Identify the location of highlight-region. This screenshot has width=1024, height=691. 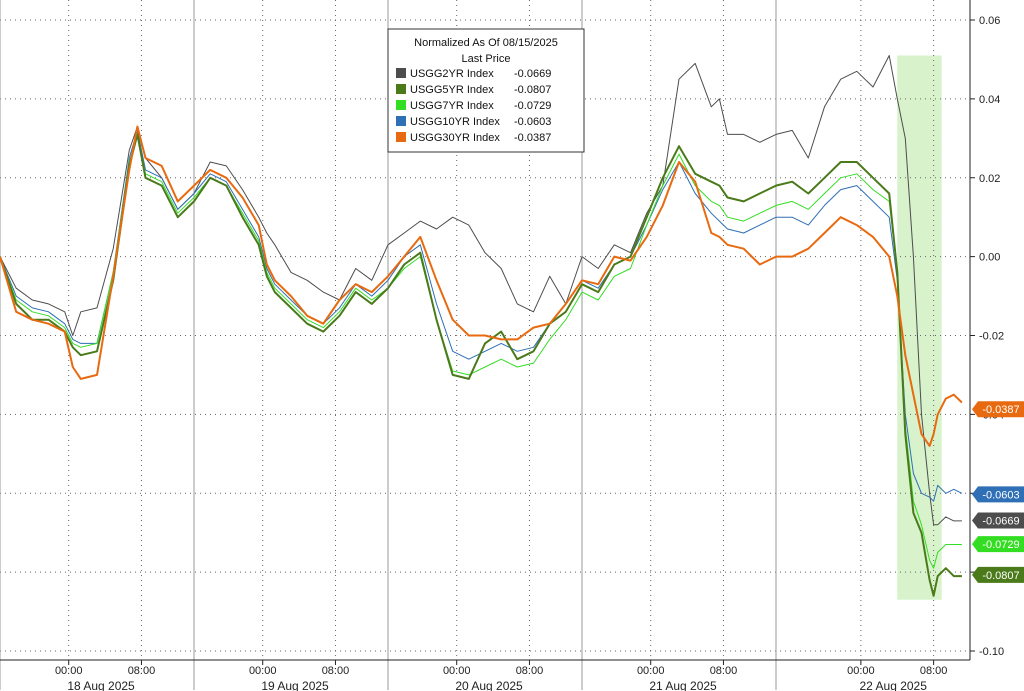
(919, 327).